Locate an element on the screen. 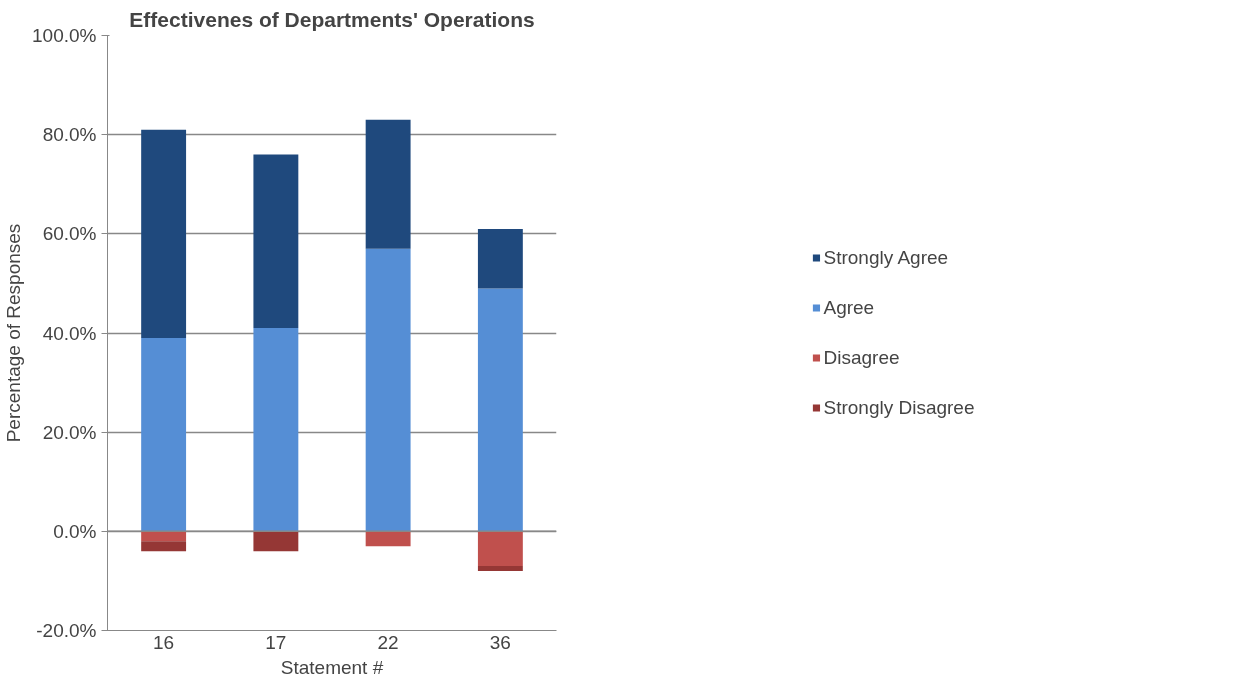 This screenshot has height=690, width=1239. y-tick-label: 60.0% is located at coordinates (69, 234).